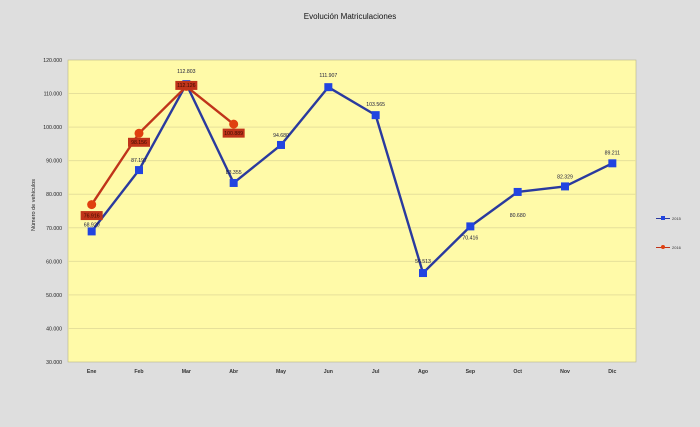 Image resolution: width=700 pixels, height=427 pixels. Describe the element at coordinates (52, 61) in the screenshot. I see `y-tick-label: 120.000` at that location.